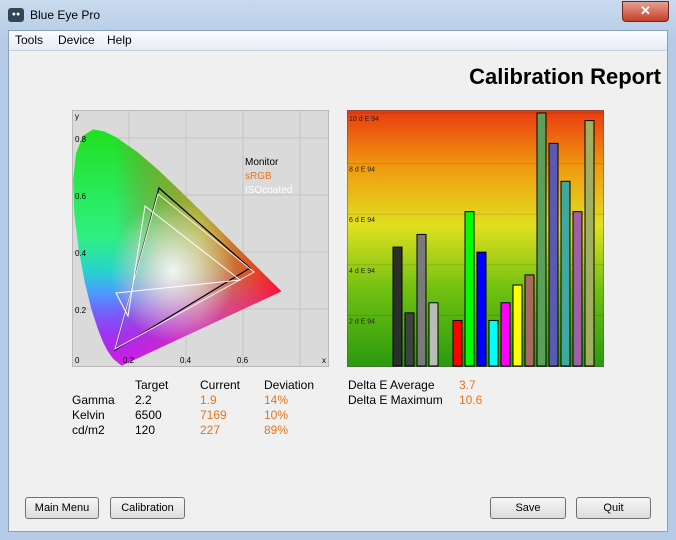 Image resolution: width=676 pixels, height=540 pixels. I want to click on row-label: Gamma, so click(93, 400).